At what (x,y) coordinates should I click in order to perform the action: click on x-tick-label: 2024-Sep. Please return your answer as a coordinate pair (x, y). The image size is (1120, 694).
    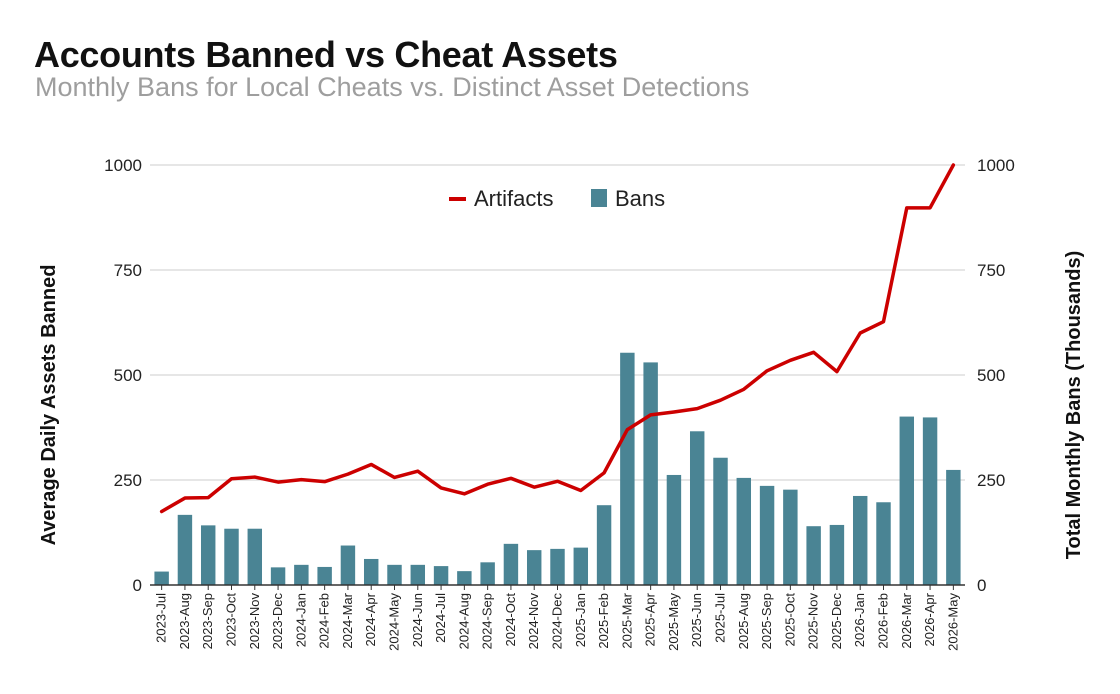
    Looking at the image, I should click on (487, 621).